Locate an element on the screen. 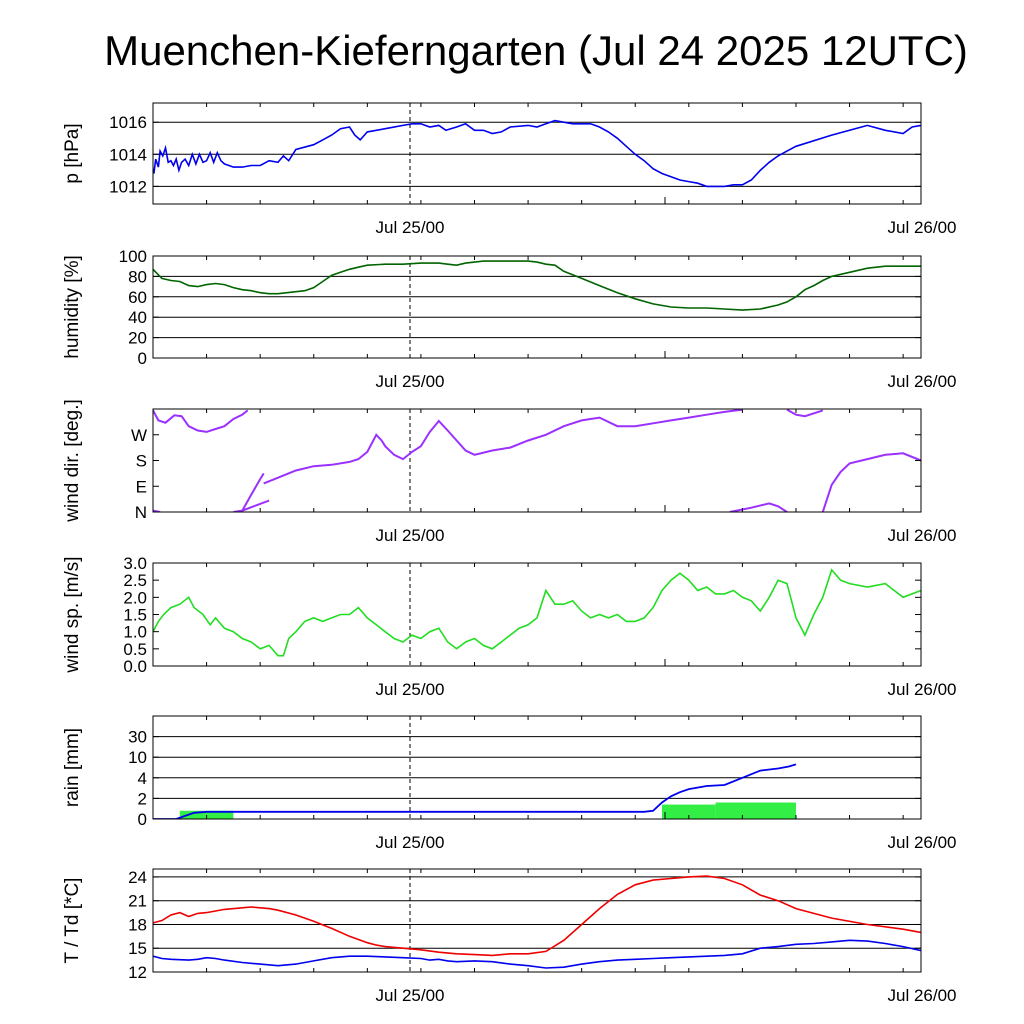 This screenshot has height=1024, width=1024. y-tick-label: 18 is located at coordinates (137, 924).